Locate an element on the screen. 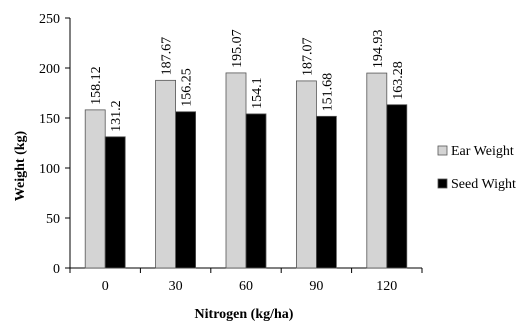  y-tick-label: 100 is located at coordinates (49, 169).